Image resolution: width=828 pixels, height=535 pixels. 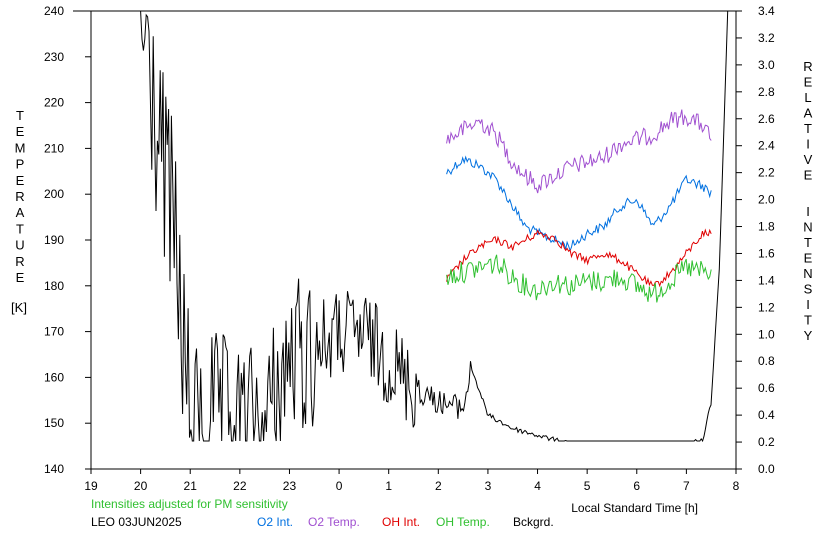 What do you see at coordinates (766, 388) in the screenshot?
I see `right-tick-label: 0.6` at bounding box center [766, 388].